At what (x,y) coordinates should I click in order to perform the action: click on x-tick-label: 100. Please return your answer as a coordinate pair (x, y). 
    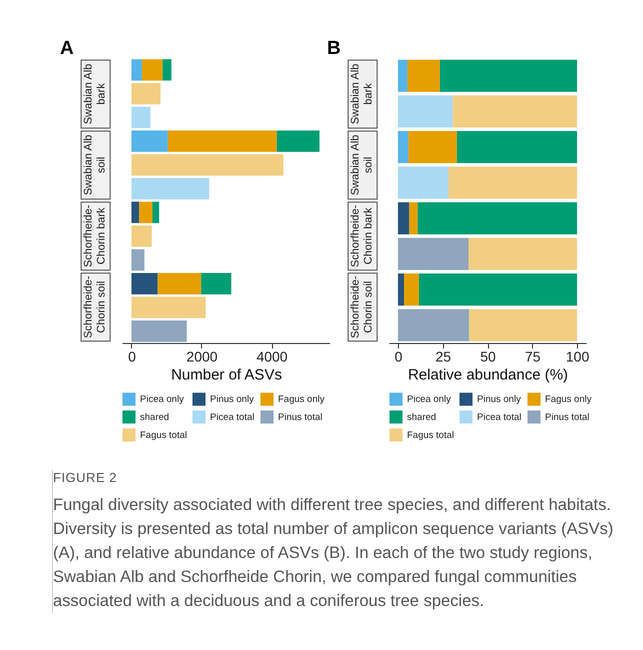
    Looking at the image, I should click on (578, 356).